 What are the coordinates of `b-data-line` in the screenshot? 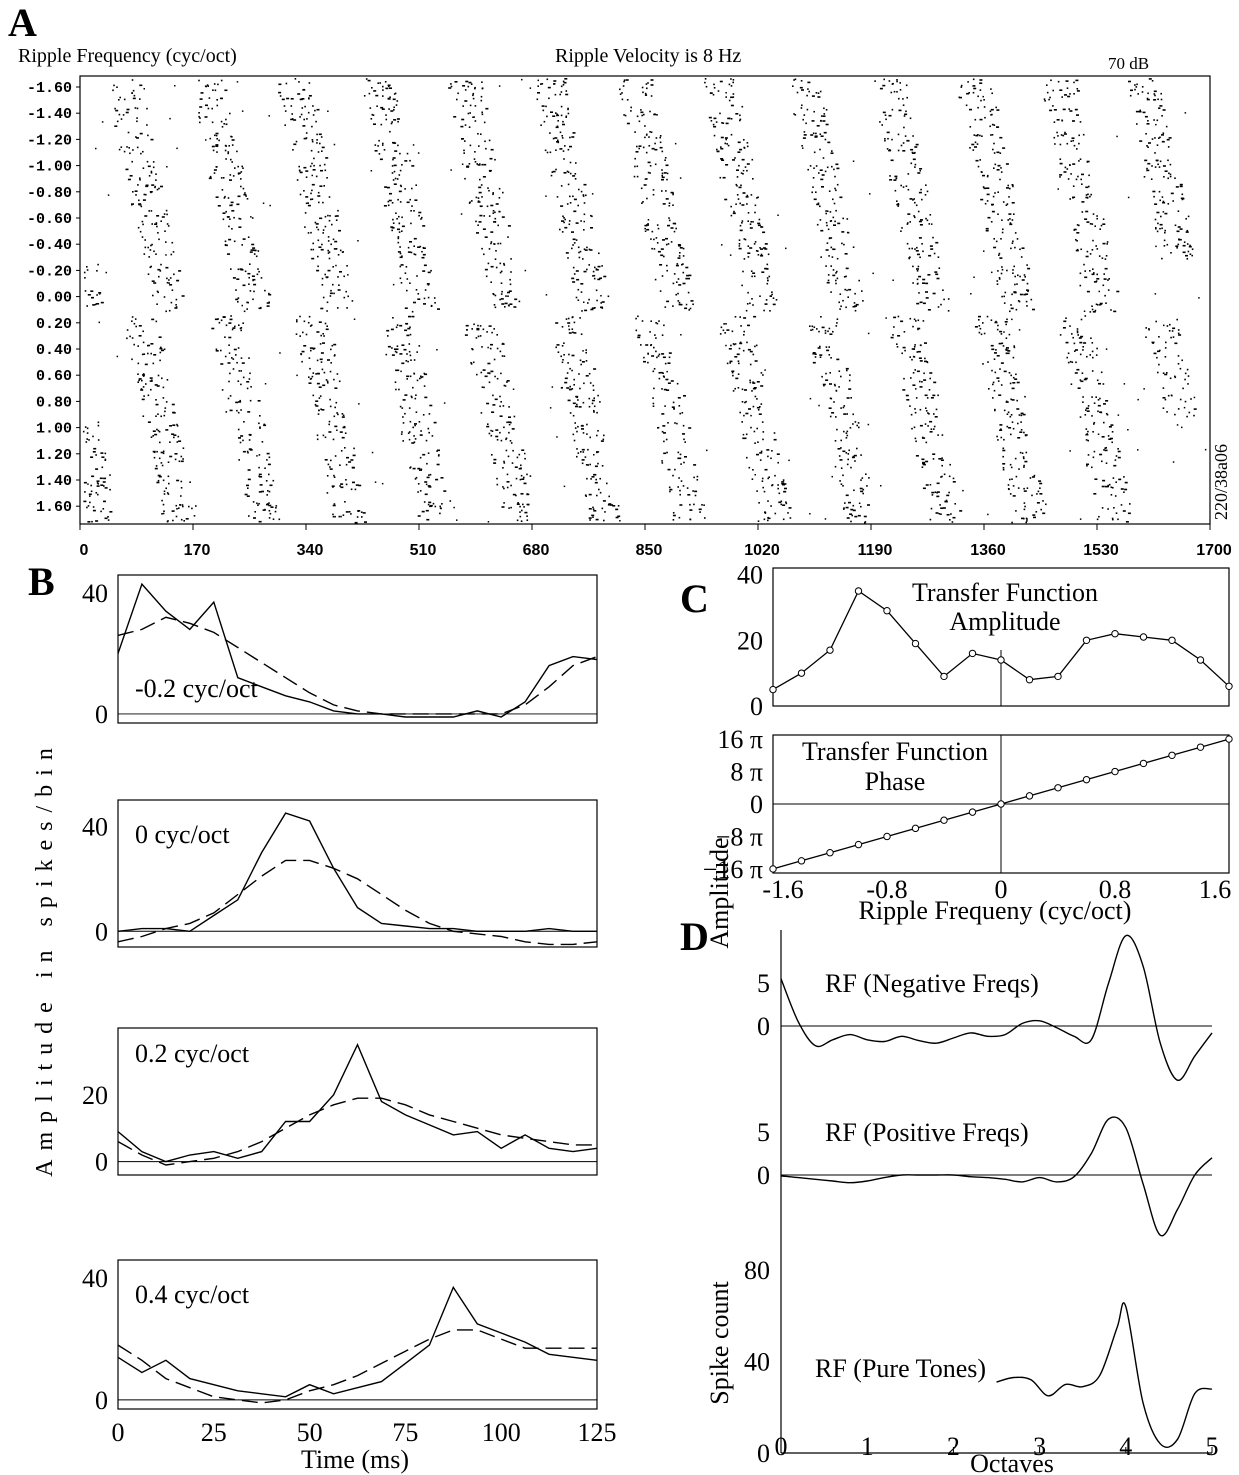 It's located at (357, 1102).